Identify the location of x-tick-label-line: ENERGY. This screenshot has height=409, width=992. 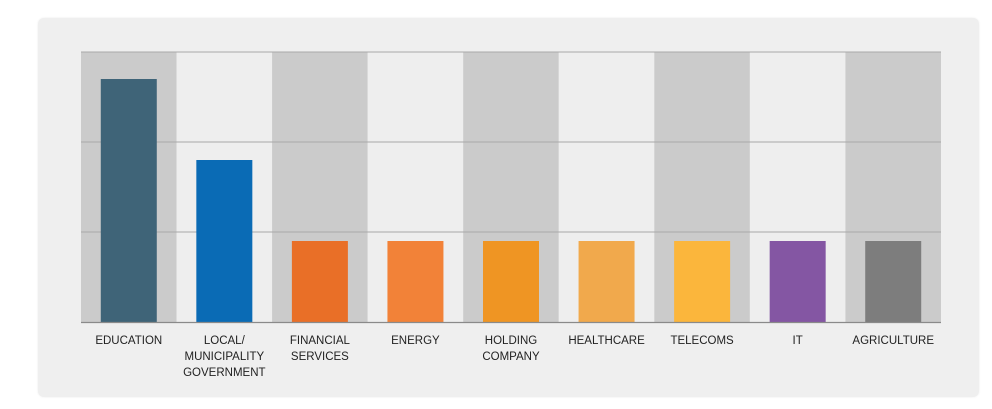
(415, 341).